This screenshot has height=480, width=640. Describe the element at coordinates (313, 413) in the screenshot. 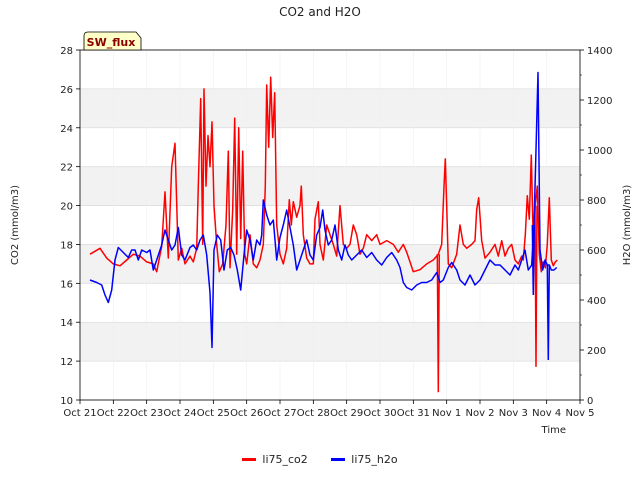

I see `x-tick-label: Oct 28` at that location.